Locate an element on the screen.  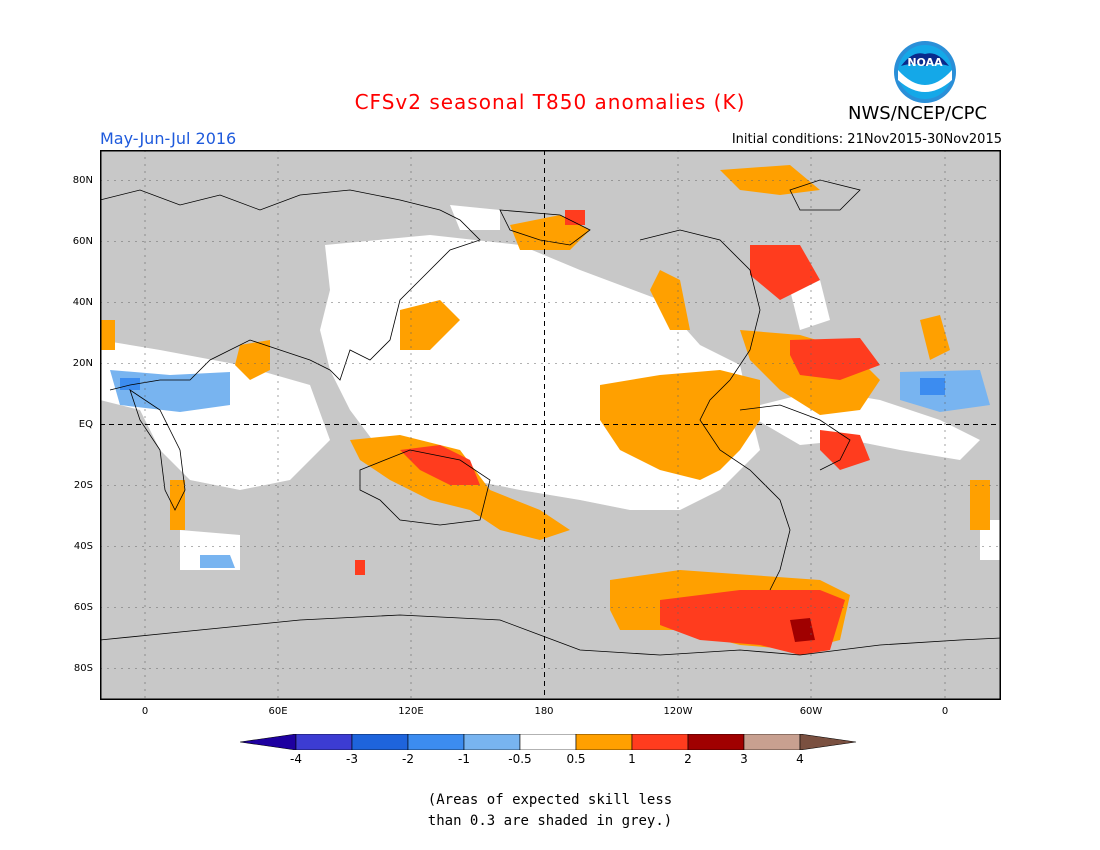
agency-label: NWS/NCEP/CPC is located at coordinates (918, 113).